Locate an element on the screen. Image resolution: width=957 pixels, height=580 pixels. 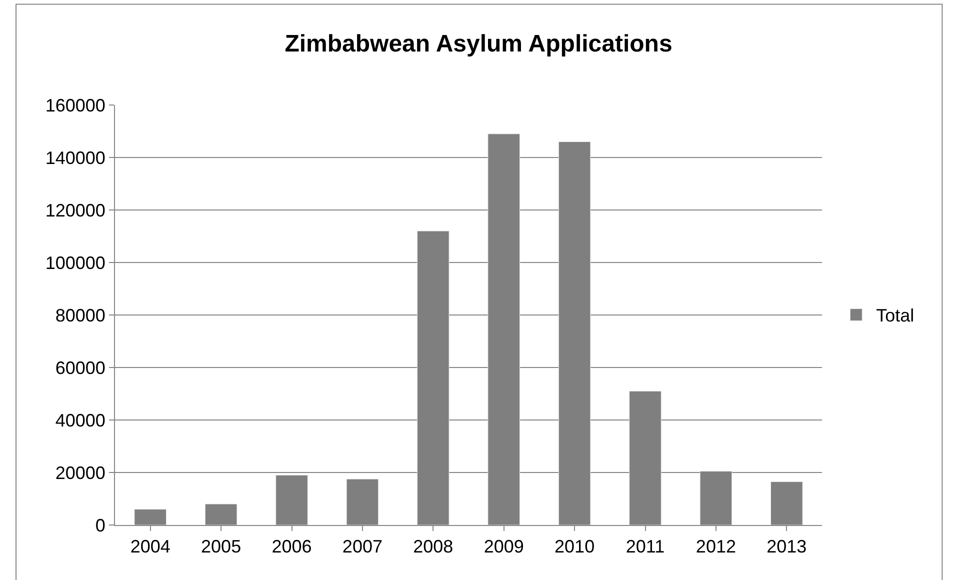
y-tick-label: 60000 is located at coordinates (80, 368).